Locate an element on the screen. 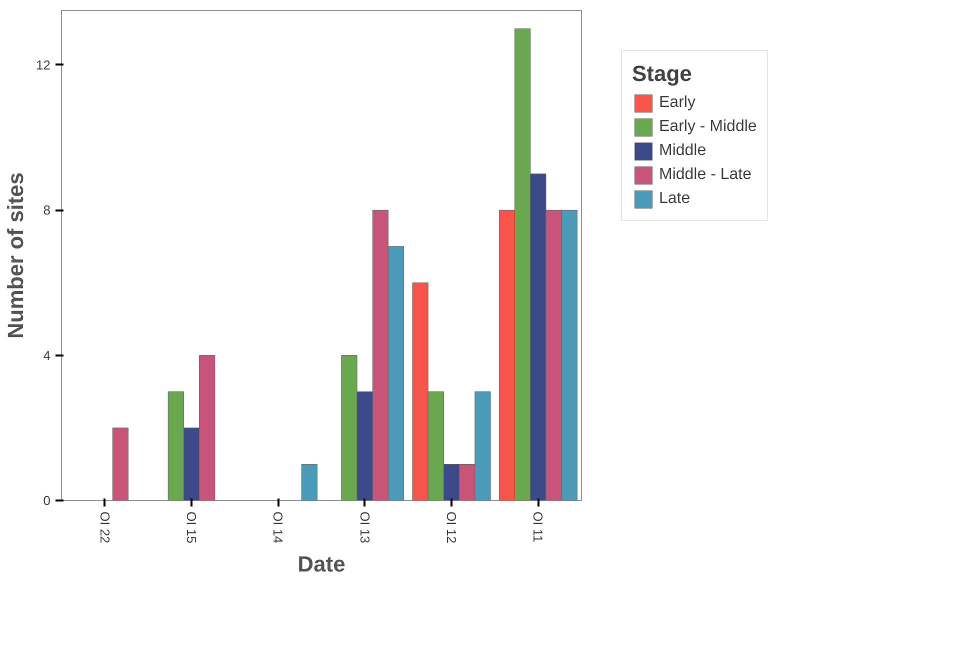 Image resolution: width=968 pixels, height=657 pixels. y-tick-label: 4 is located at coordinates (47, 355).